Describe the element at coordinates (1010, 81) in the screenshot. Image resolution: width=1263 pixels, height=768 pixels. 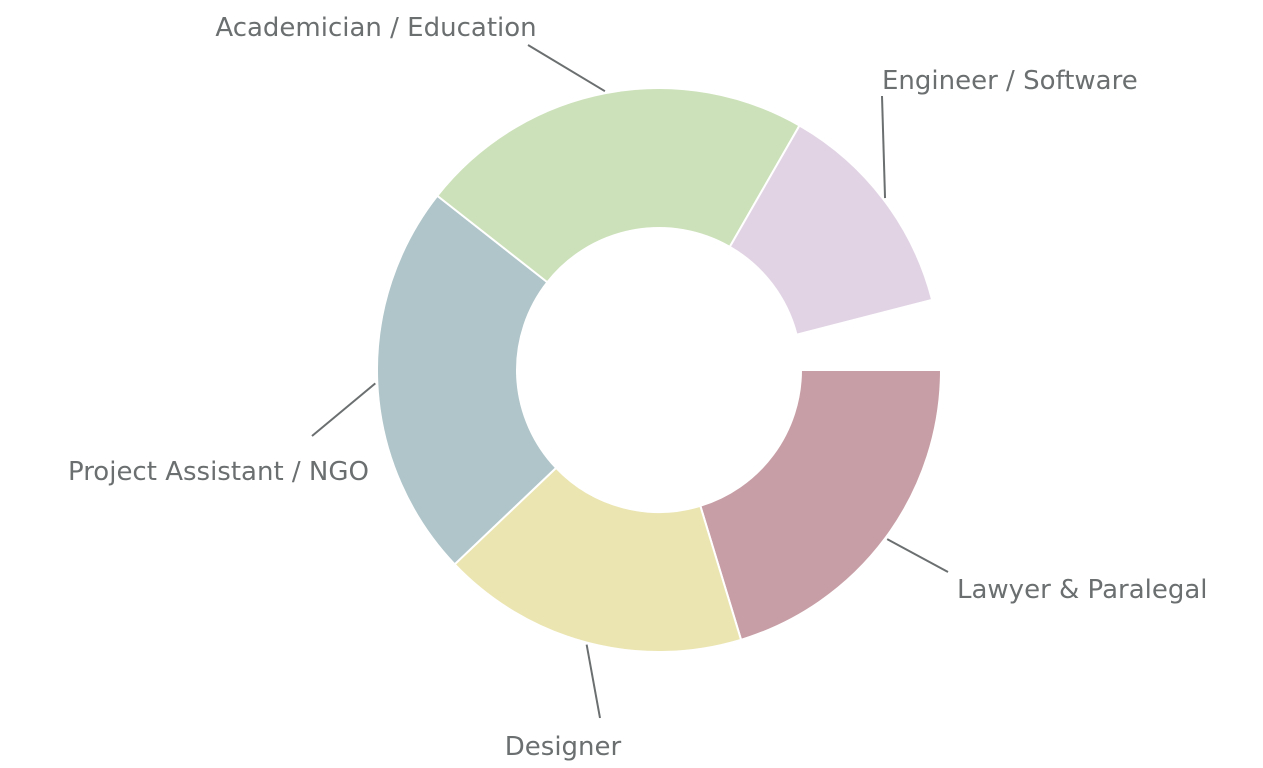
I see `slice-label-engineer-software: Engineer / Software` at that location.